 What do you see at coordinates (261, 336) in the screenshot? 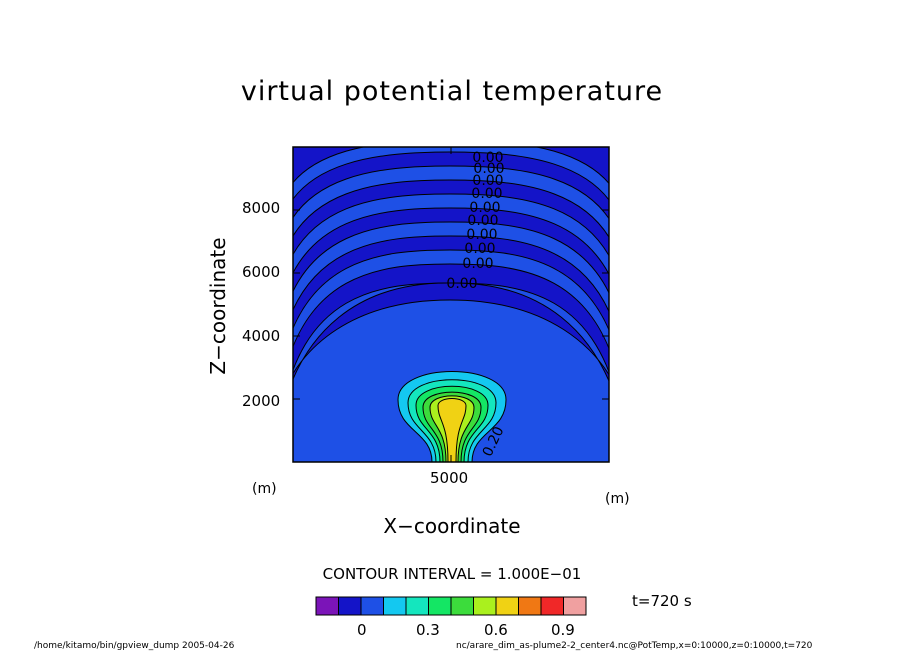
I see `y-tick-label: 4000` at bounding box center [261, 336].